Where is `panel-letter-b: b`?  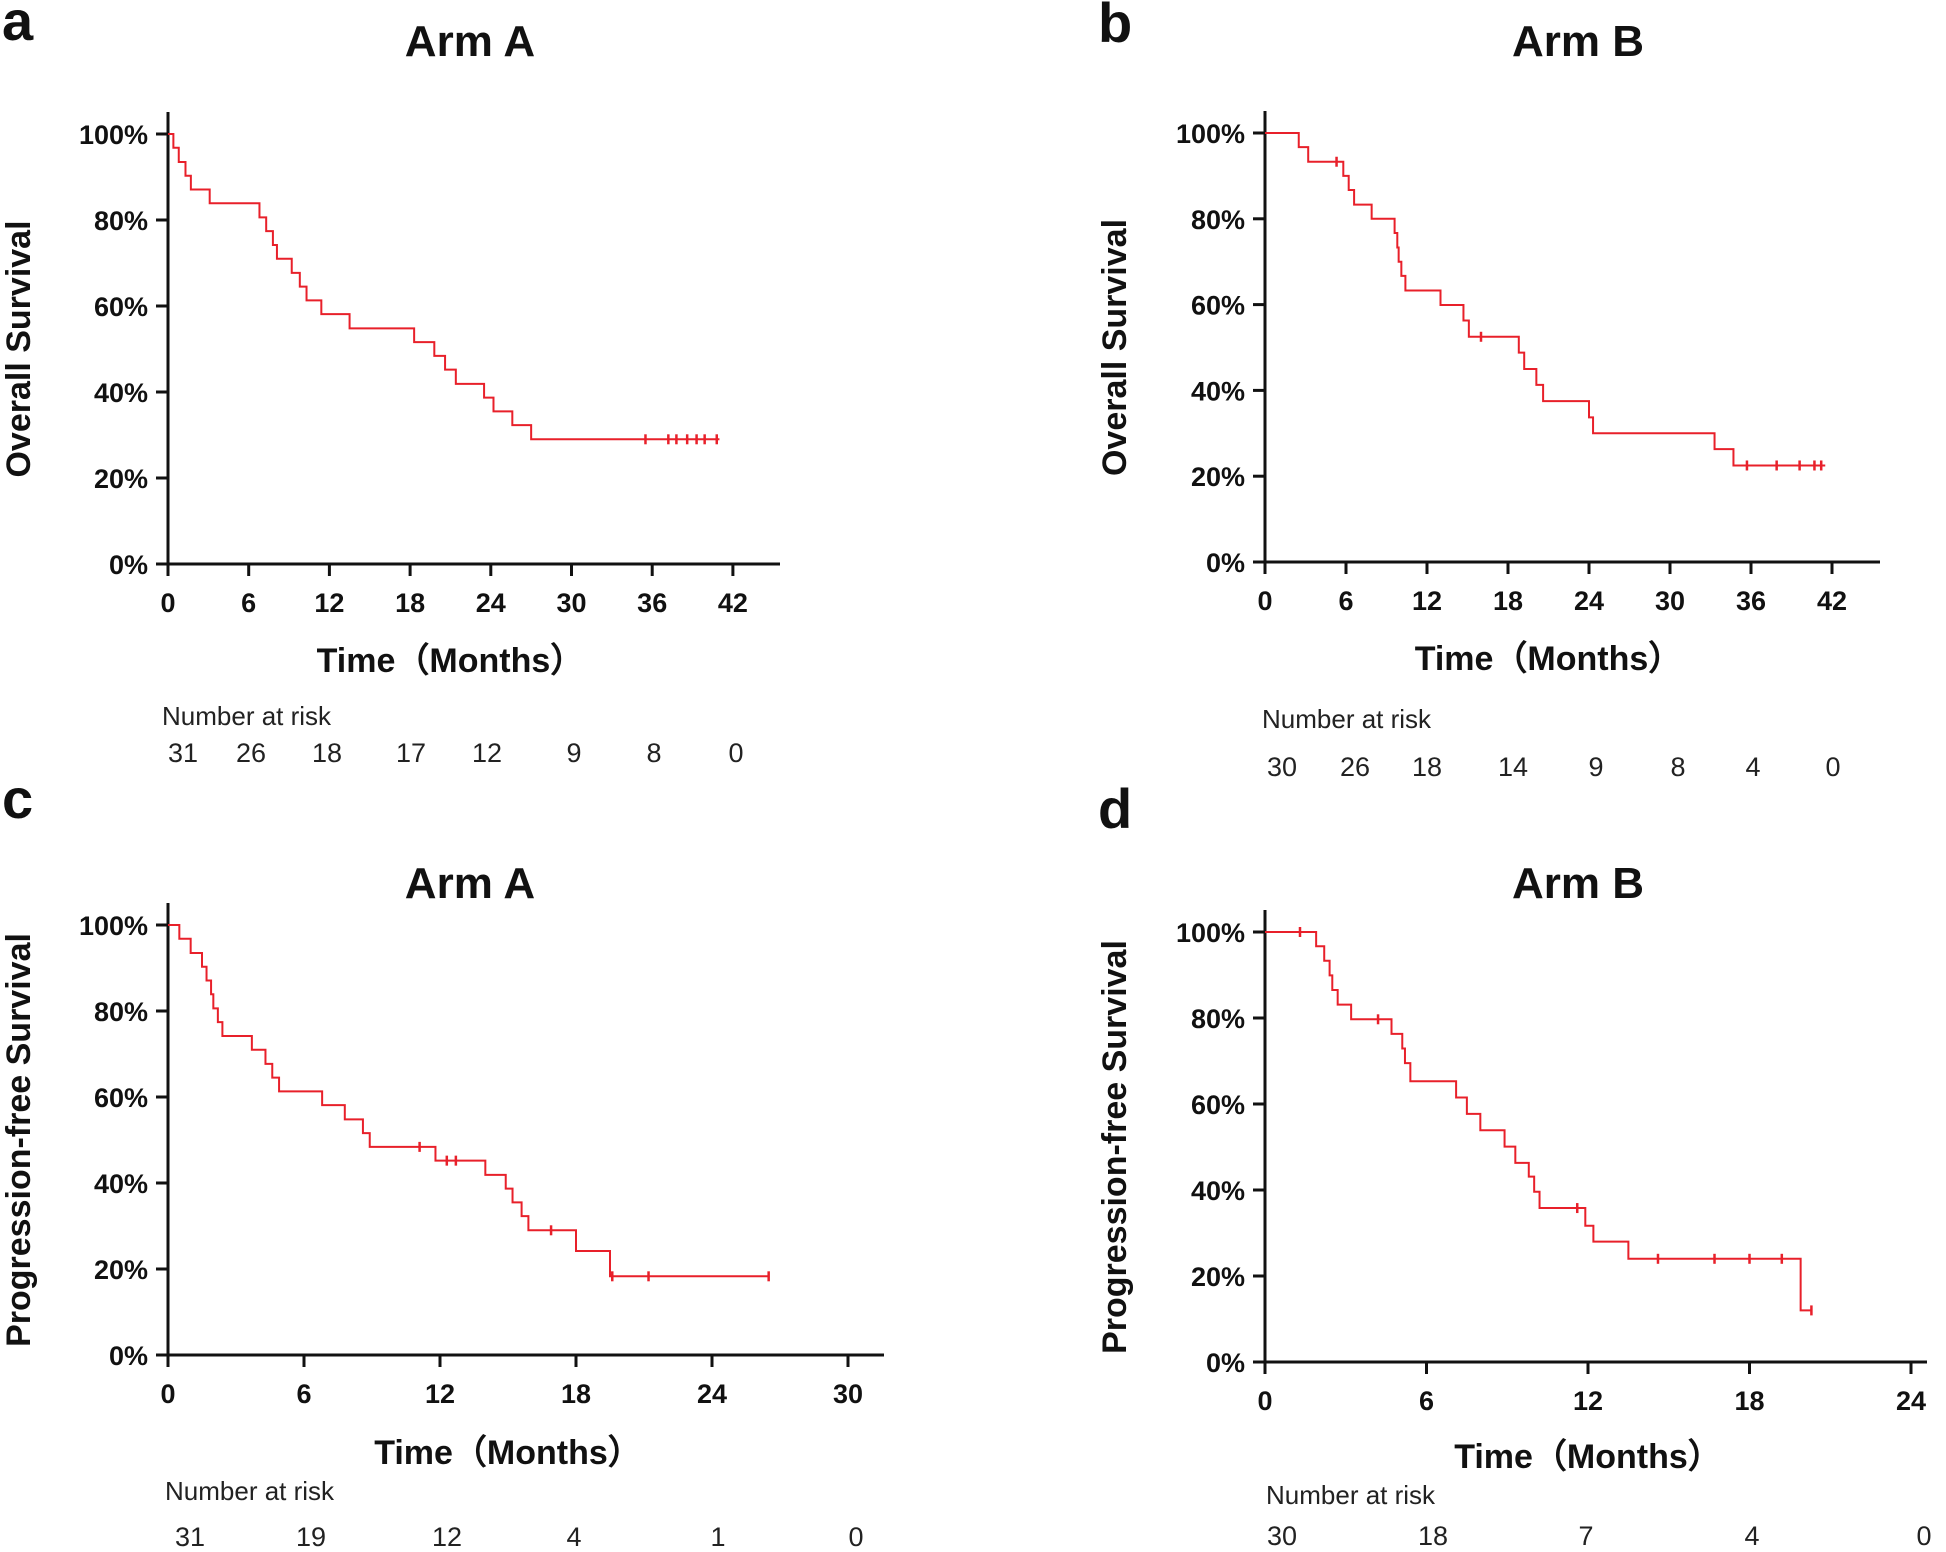
panel-letter-b: b is located at coordinates (1115, 27).